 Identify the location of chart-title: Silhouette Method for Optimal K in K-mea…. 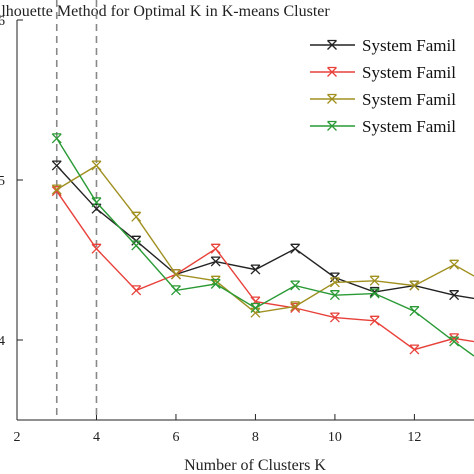
(165, 11).